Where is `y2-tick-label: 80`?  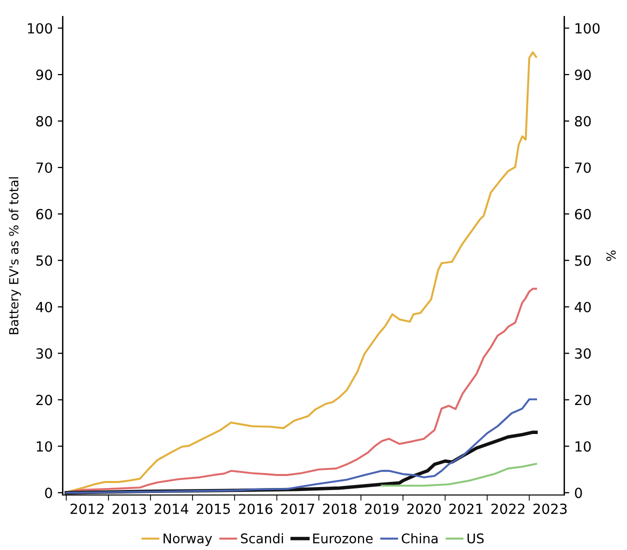
y2-tick-label: 80 is located at coordinates (582, 121).